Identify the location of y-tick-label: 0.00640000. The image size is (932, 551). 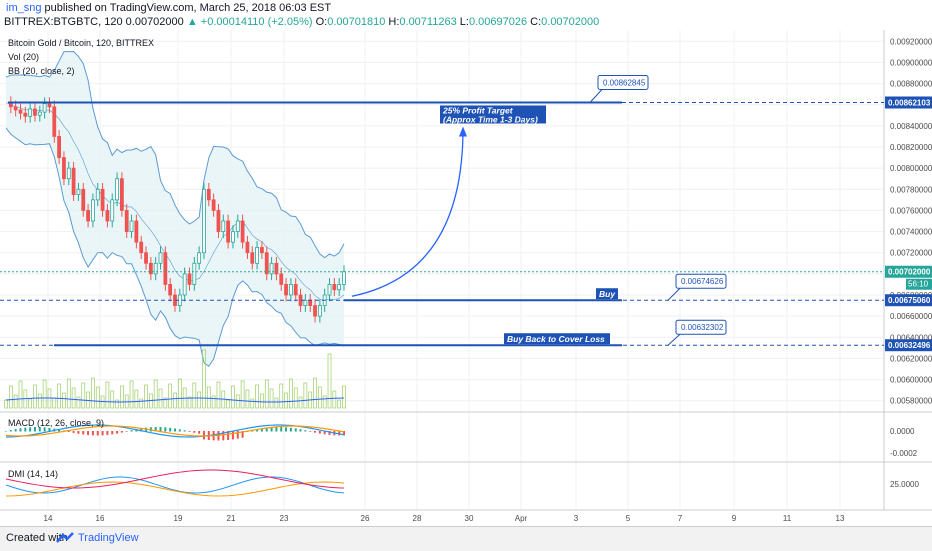
(911, 337).